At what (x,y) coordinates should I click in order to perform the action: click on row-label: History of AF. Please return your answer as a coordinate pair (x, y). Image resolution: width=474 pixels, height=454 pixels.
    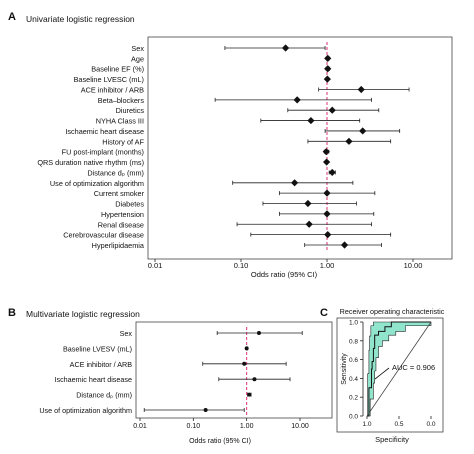
    Looking at the image, I should click on (123, 141).